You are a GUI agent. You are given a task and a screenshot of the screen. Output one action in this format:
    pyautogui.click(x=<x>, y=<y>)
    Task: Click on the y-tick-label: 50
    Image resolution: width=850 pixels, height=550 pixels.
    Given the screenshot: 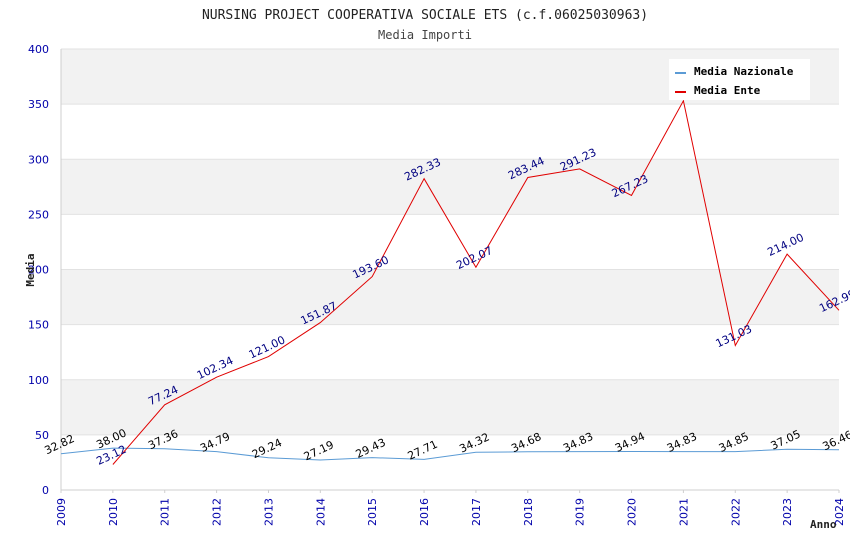 What is the action you would take?
    pyautogui.click(x=42, y=435)
    